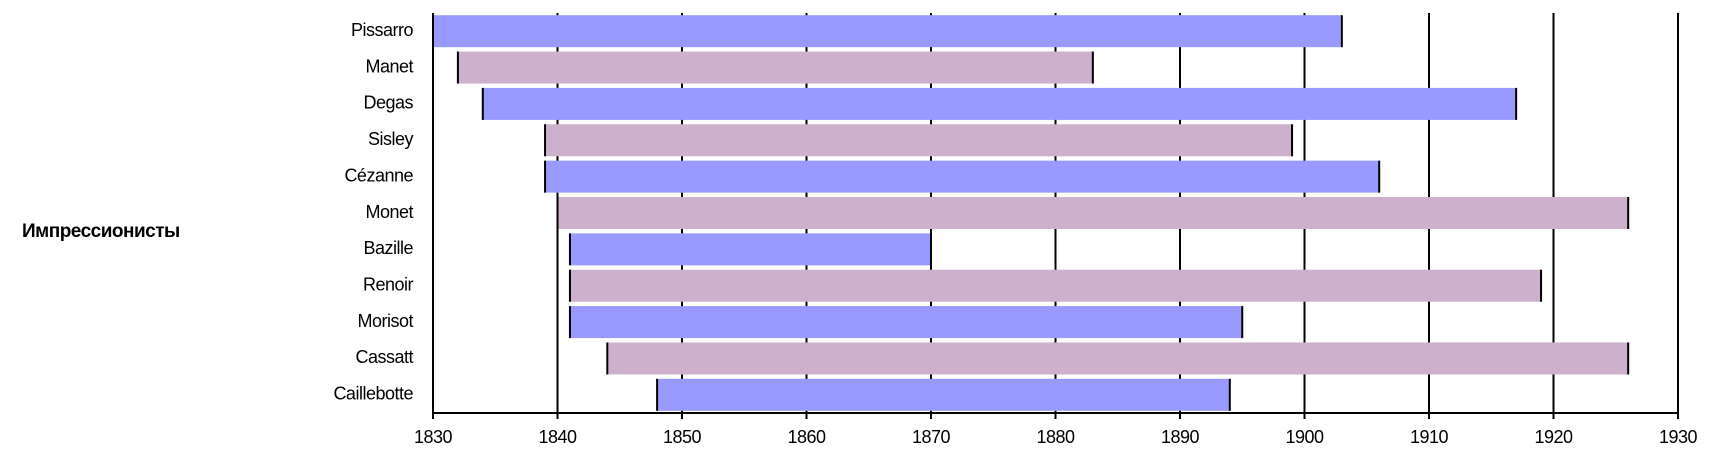  Describe the element at coordinates (388, 284) in the screenshot. I see `y-tick-label: Renoir` at that location.